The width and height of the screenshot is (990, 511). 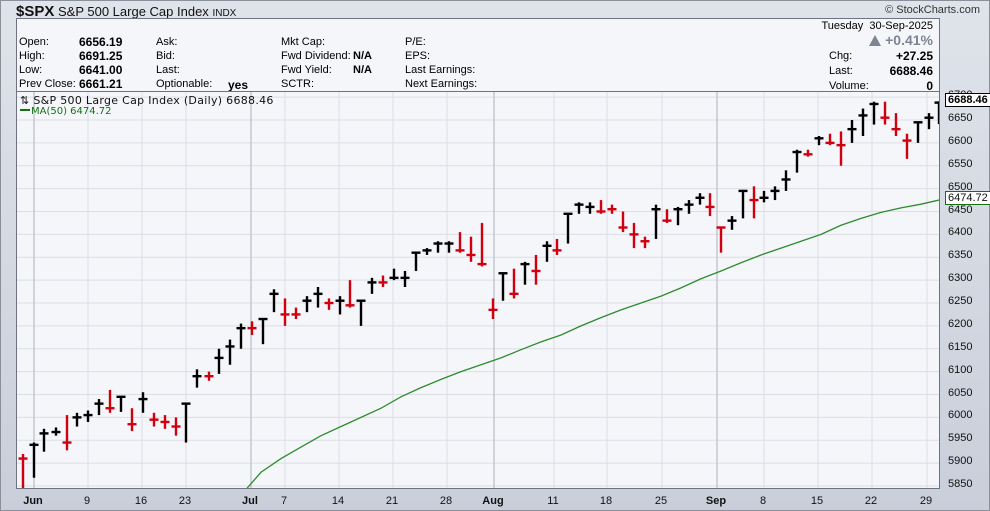 I want to click on up-triangle-icon, so click(x=875, y=40).